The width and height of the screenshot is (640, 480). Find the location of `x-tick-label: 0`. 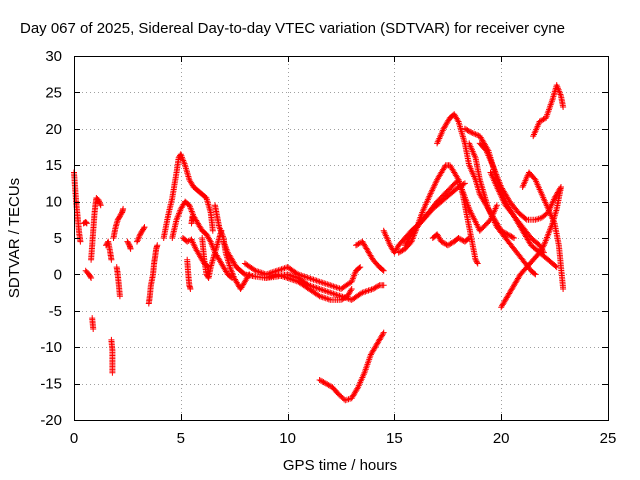

x-tick-label: 0 is located at coordinates (74, 438).